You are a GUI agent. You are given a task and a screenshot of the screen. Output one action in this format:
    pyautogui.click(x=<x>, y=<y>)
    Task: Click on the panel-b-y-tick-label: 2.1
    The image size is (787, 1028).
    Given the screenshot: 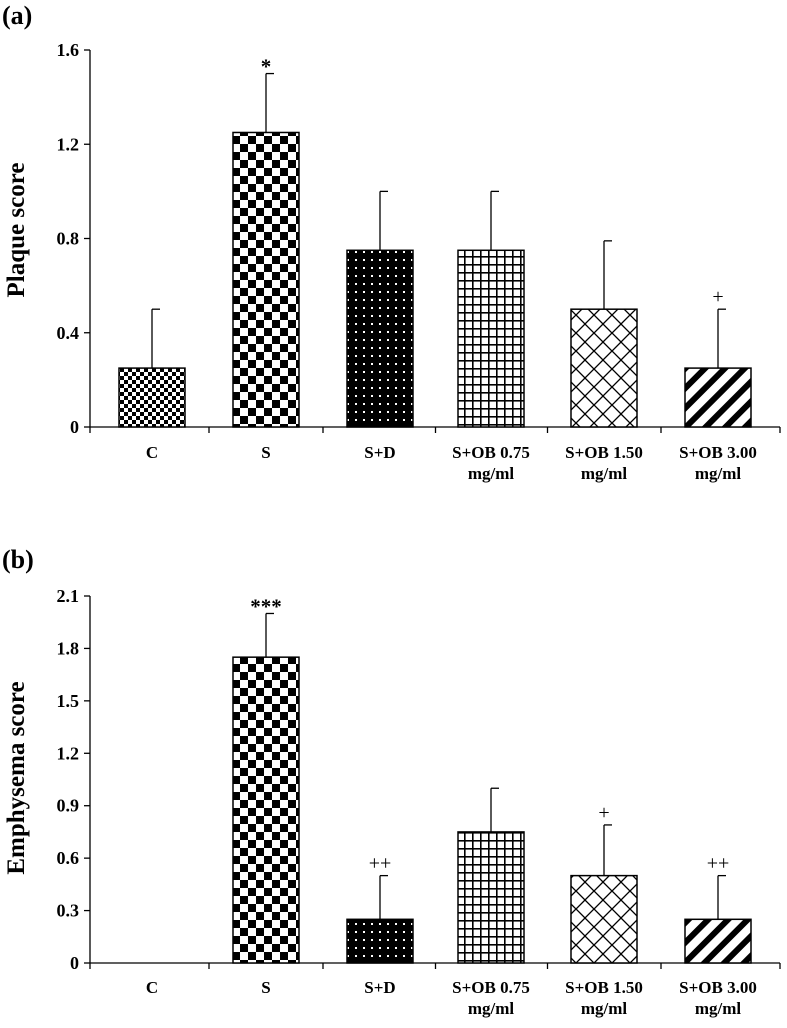 What is the action you would take?
    pyautogui.click(x=68, y=596)
    